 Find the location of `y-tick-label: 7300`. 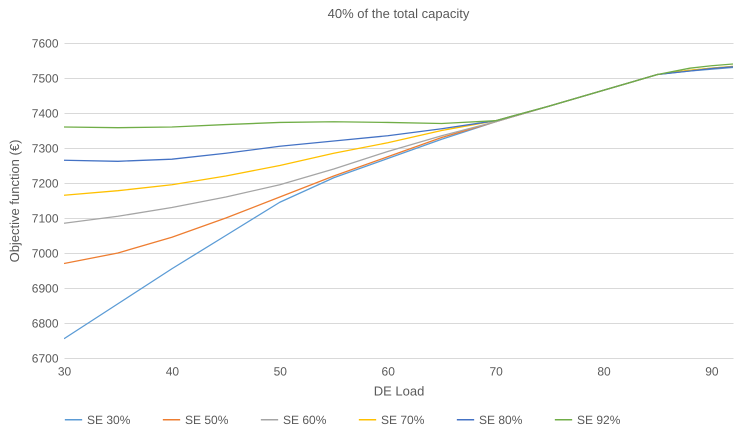

y-tick-label: 7300 is located at coordinates (45, 149).